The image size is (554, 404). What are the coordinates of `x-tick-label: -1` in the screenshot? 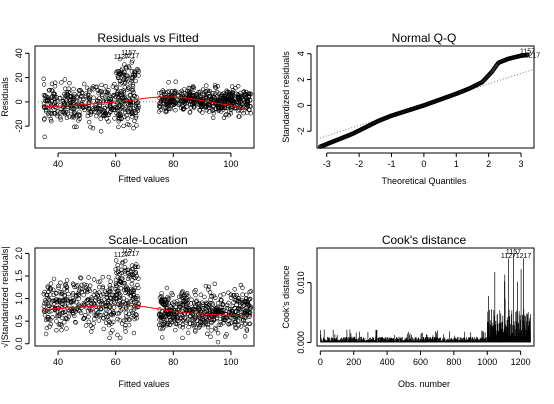 It's located at (391, 164).